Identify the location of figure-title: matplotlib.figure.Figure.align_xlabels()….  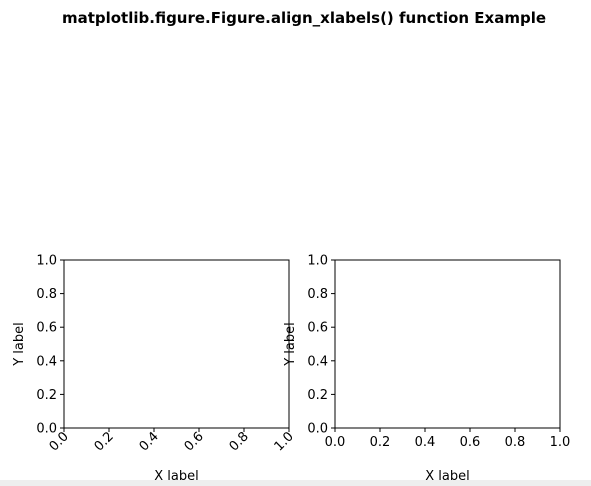
(304, 18).